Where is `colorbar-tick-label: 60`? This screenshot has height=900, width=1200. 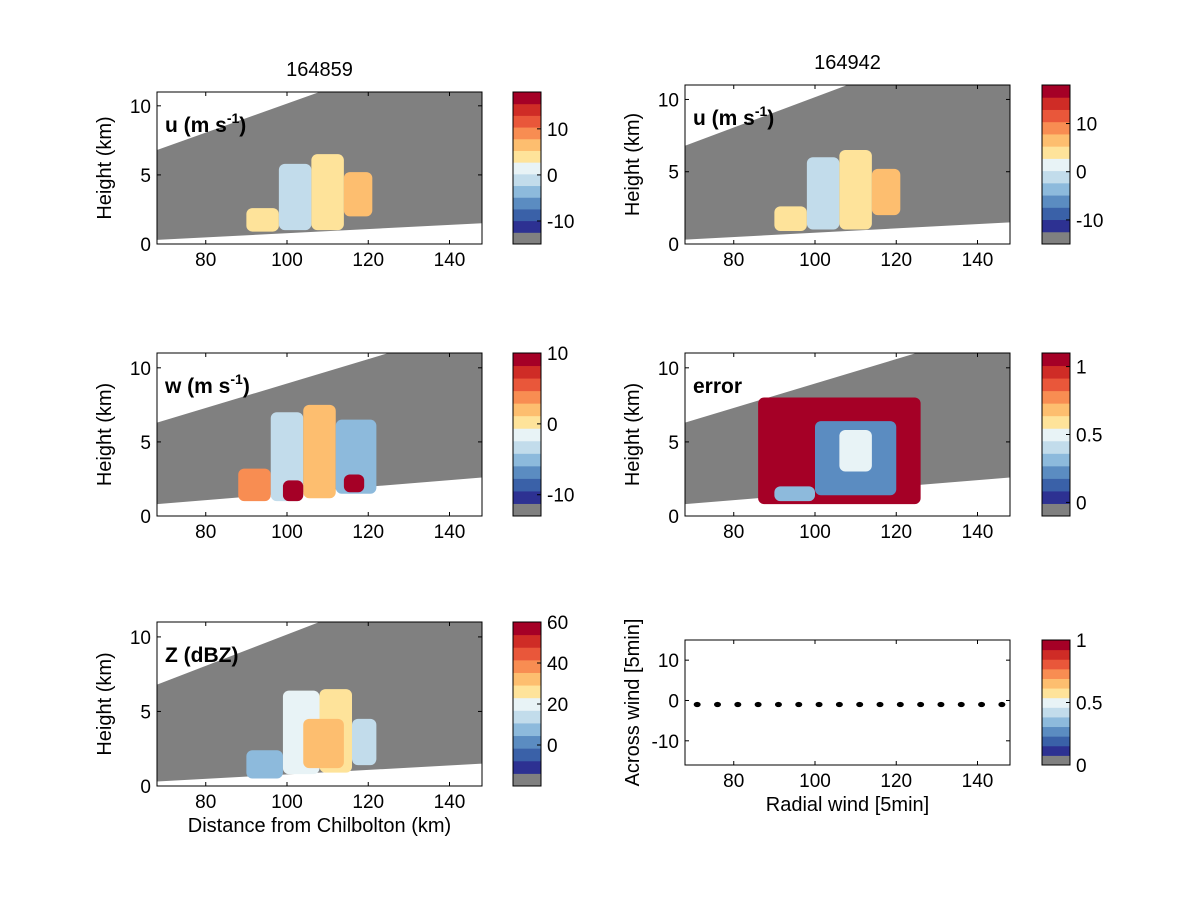 colorbar-tick-label: 60 is located at coordinates (557, 623).